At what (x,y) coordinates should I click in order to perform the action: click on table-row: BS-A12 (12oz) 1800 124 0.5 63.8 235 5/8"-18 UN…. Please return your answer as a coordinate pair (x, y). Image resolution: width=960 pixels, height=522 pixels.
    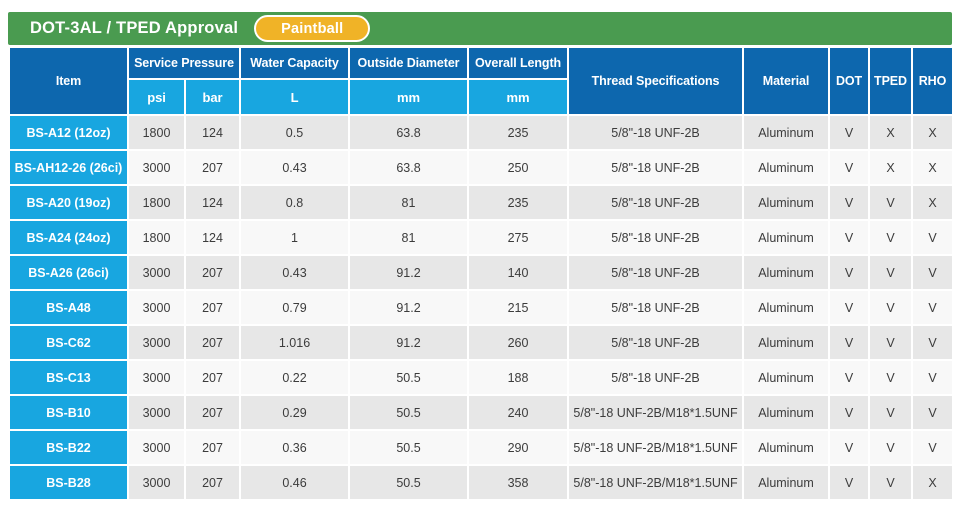
    Looking at the image, I should click on (481, 132).